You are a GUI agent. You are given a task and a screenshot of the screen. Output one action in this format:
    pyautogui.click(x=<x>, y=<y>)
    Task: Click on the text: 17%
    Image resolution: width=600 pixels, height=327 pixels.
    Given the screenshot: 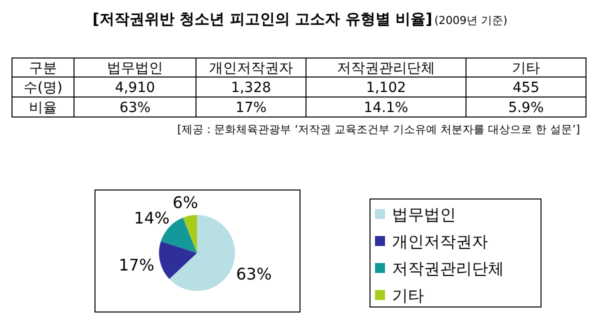 What is the action you would take?
    pyautogui.click(x=251, y=108)
    